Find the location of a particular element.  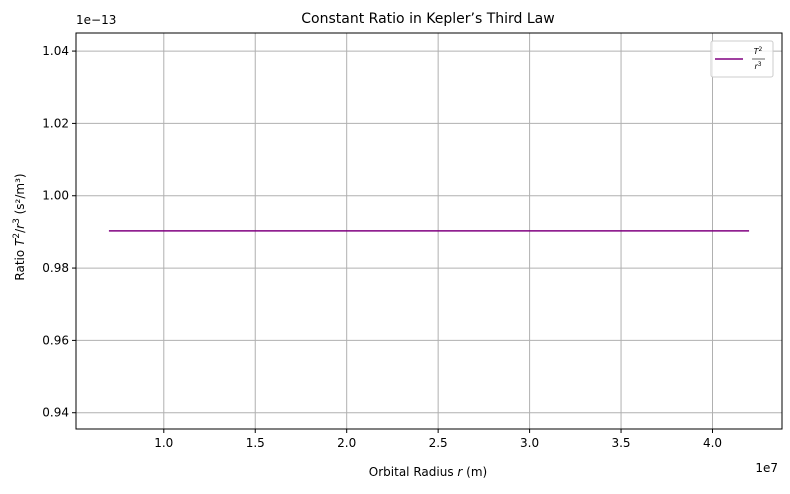

y-axis-offset-label: 1e−13 is located at coordinates (96, 20).